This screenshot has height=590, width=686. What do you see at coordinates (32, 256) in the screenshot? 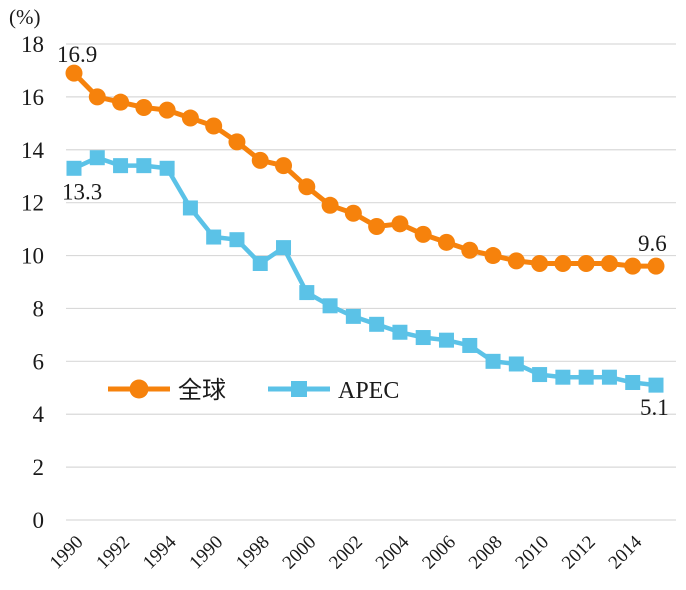
I see `y-axis-tick-label: 10` at bounding box center [32, 256].